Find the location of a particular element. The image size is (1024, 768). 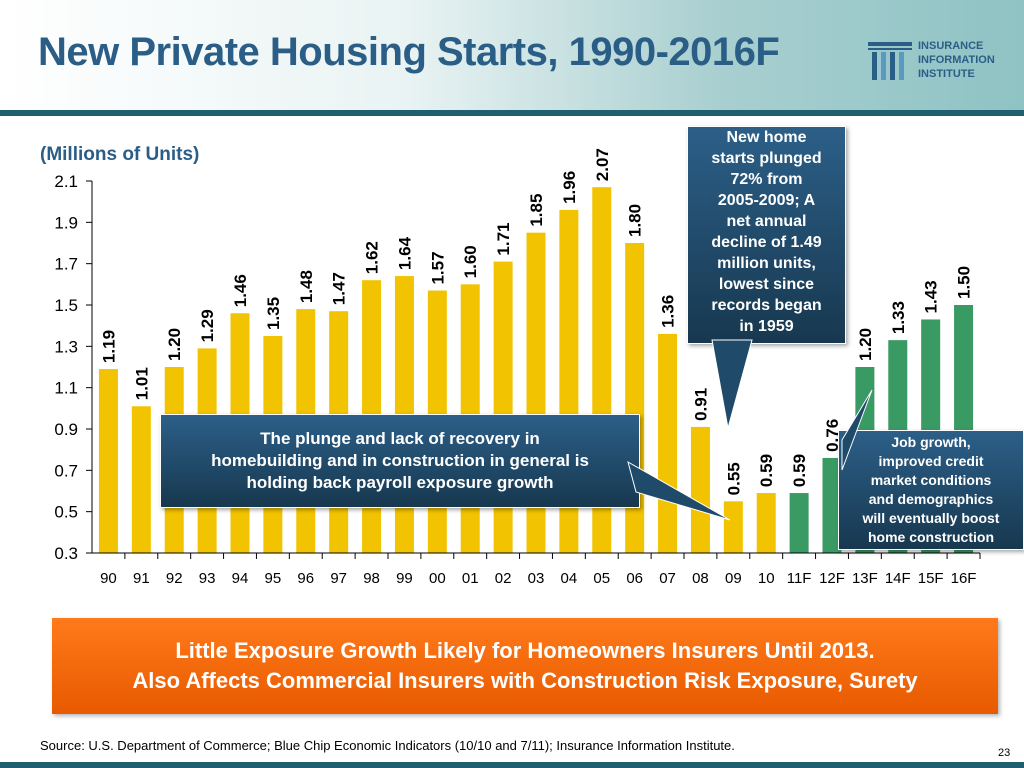

x-tick-label: 00 is located at coordinates (437, 578).